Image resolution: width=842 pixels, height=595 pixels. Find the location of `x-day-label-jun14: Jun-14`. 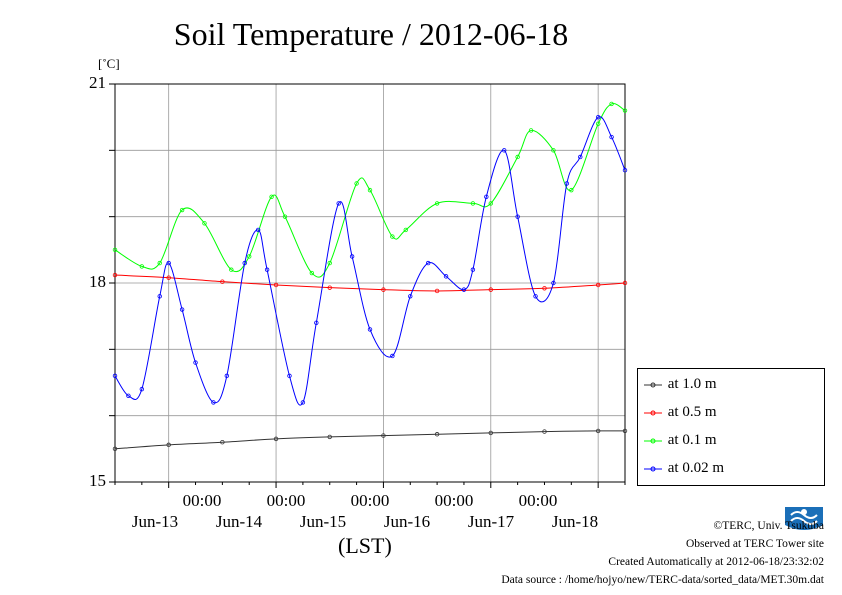

x-day-label-jun14: Jun-14 is located at coordinates (239, 521).